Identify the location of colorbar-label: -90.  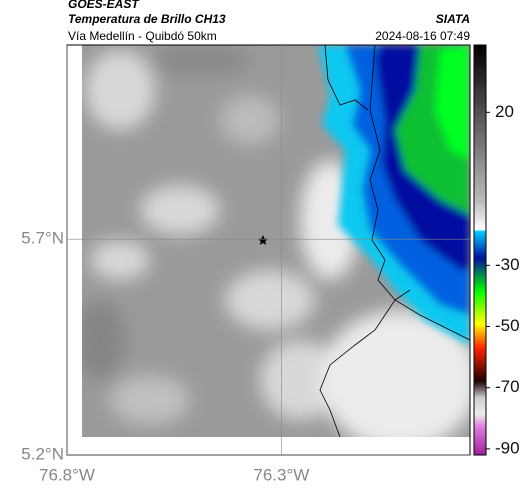
(507, 447).